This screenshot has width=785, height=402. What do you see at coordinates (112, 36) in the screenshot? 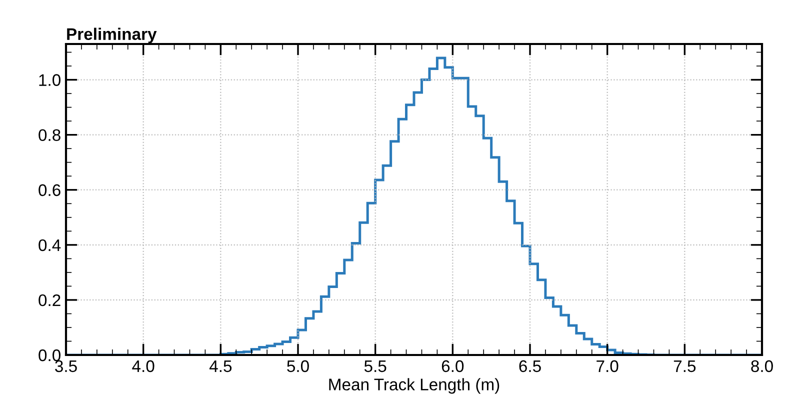
I see `chart-title: Preliminary` at bounding box center [112, 36].